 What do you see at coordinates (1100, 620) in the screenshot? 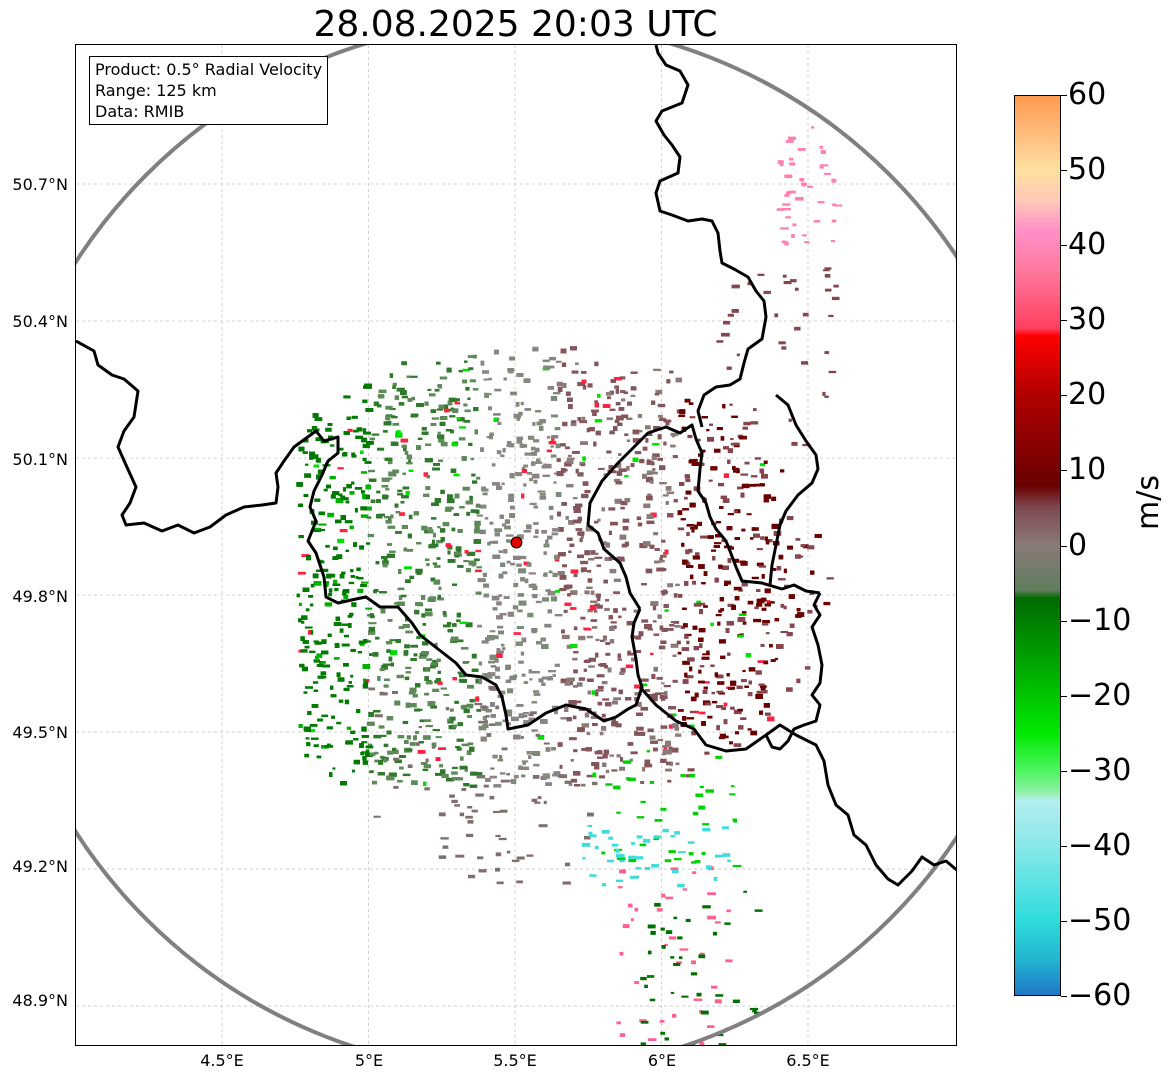
I see `colorbar-tick-label: −10` at bounding box center [1100, 620].